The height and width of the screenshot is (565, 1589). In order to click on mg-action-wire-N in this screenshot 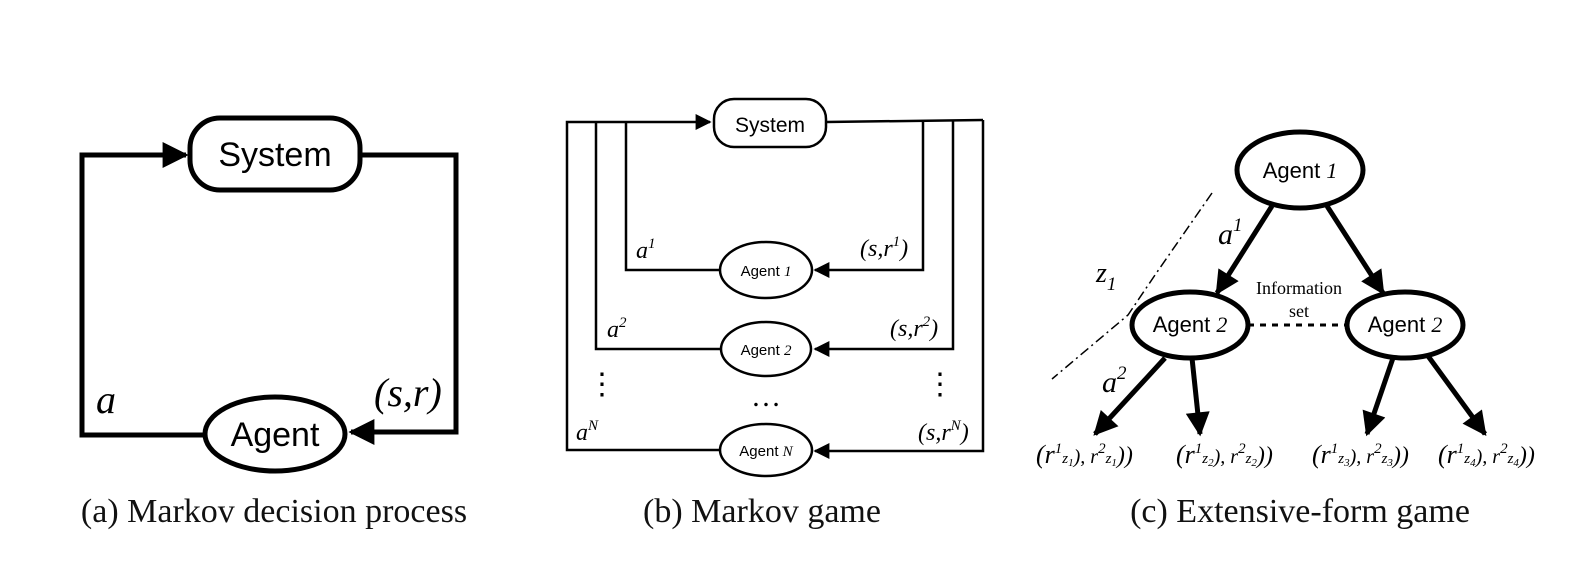, I will do `click(643, 283)`.